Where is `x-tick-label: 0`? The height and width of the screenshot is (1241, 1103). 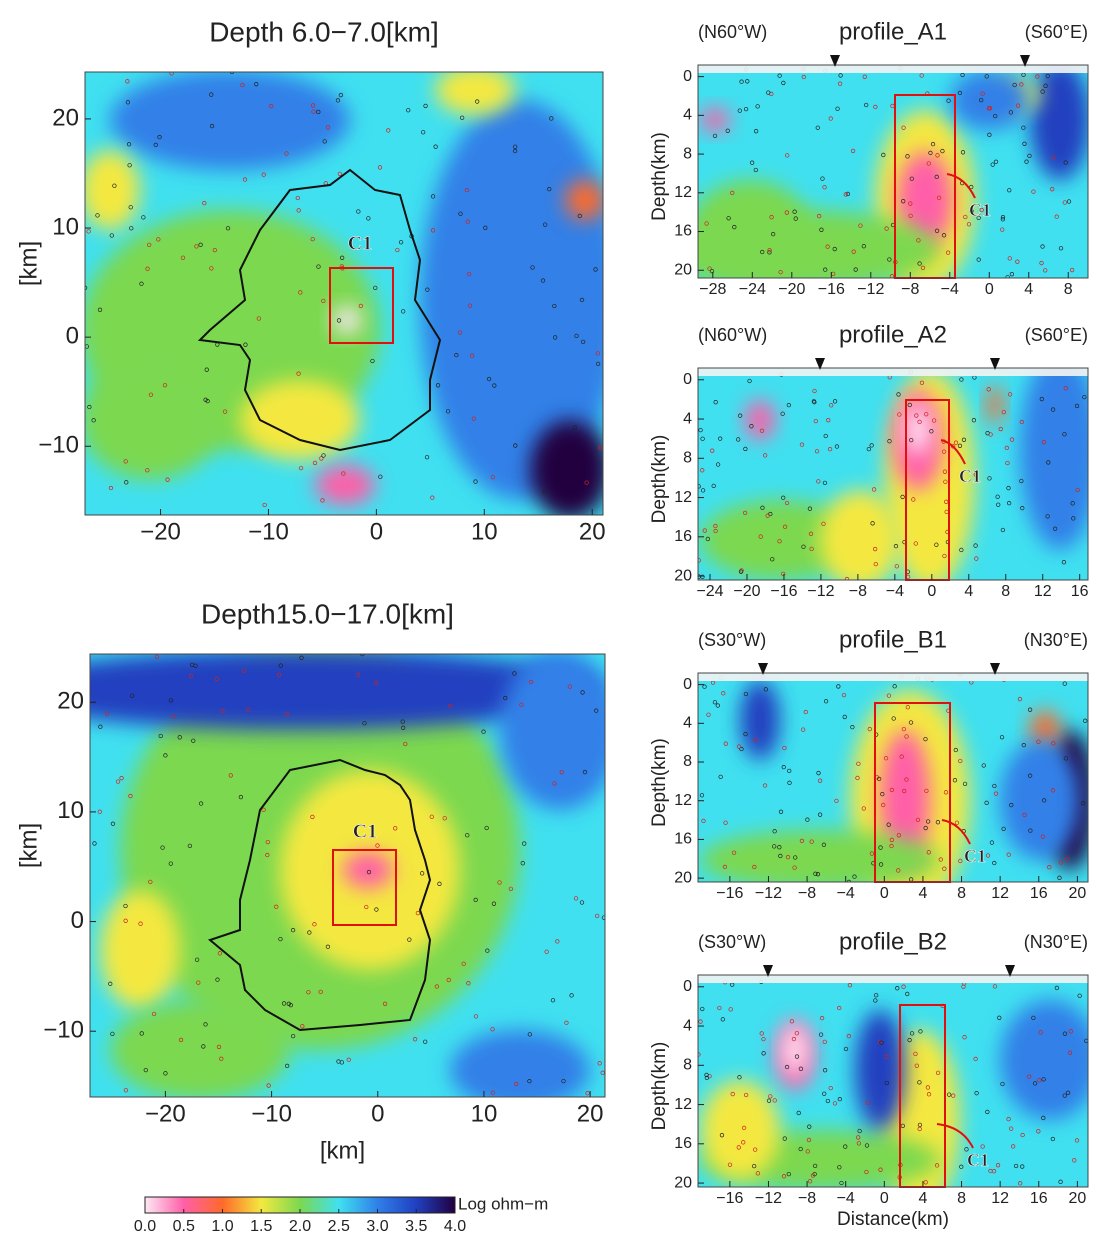 x-tick-label: 0 is located at coordinates (377, 1113).